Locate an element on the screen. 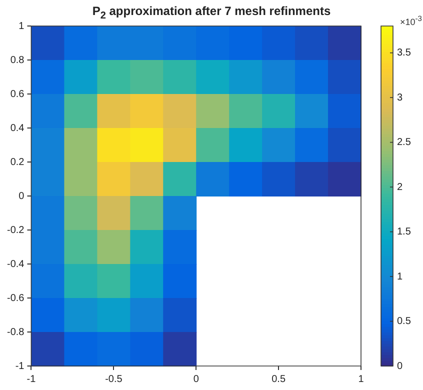 Image resolution: width=423 pixels, height=390 pixels. y-tick-label: 0.8 is located at coordinates (17, 60).